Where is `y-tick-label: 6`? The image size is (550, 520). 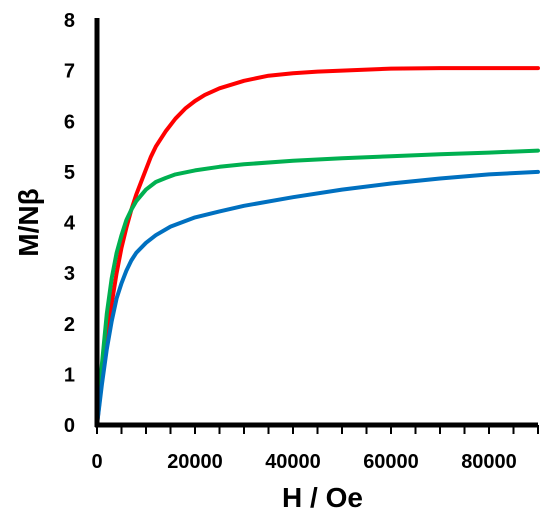 y-tick-label: 6 is located at coordinates (69, 122).